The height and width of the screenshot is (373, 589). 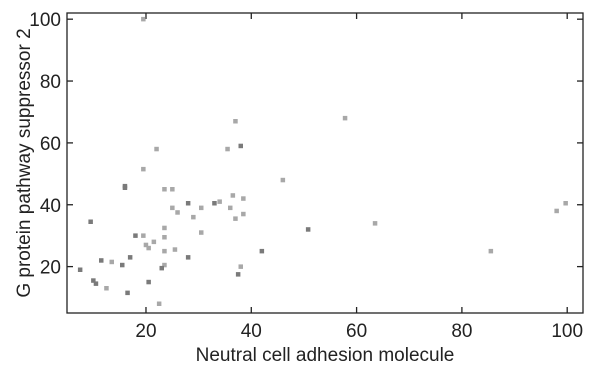 What do you see at coordinates (50, 144) in the screenshot?
I see `y-tick-label: 60` at bounding box center [50, 144].